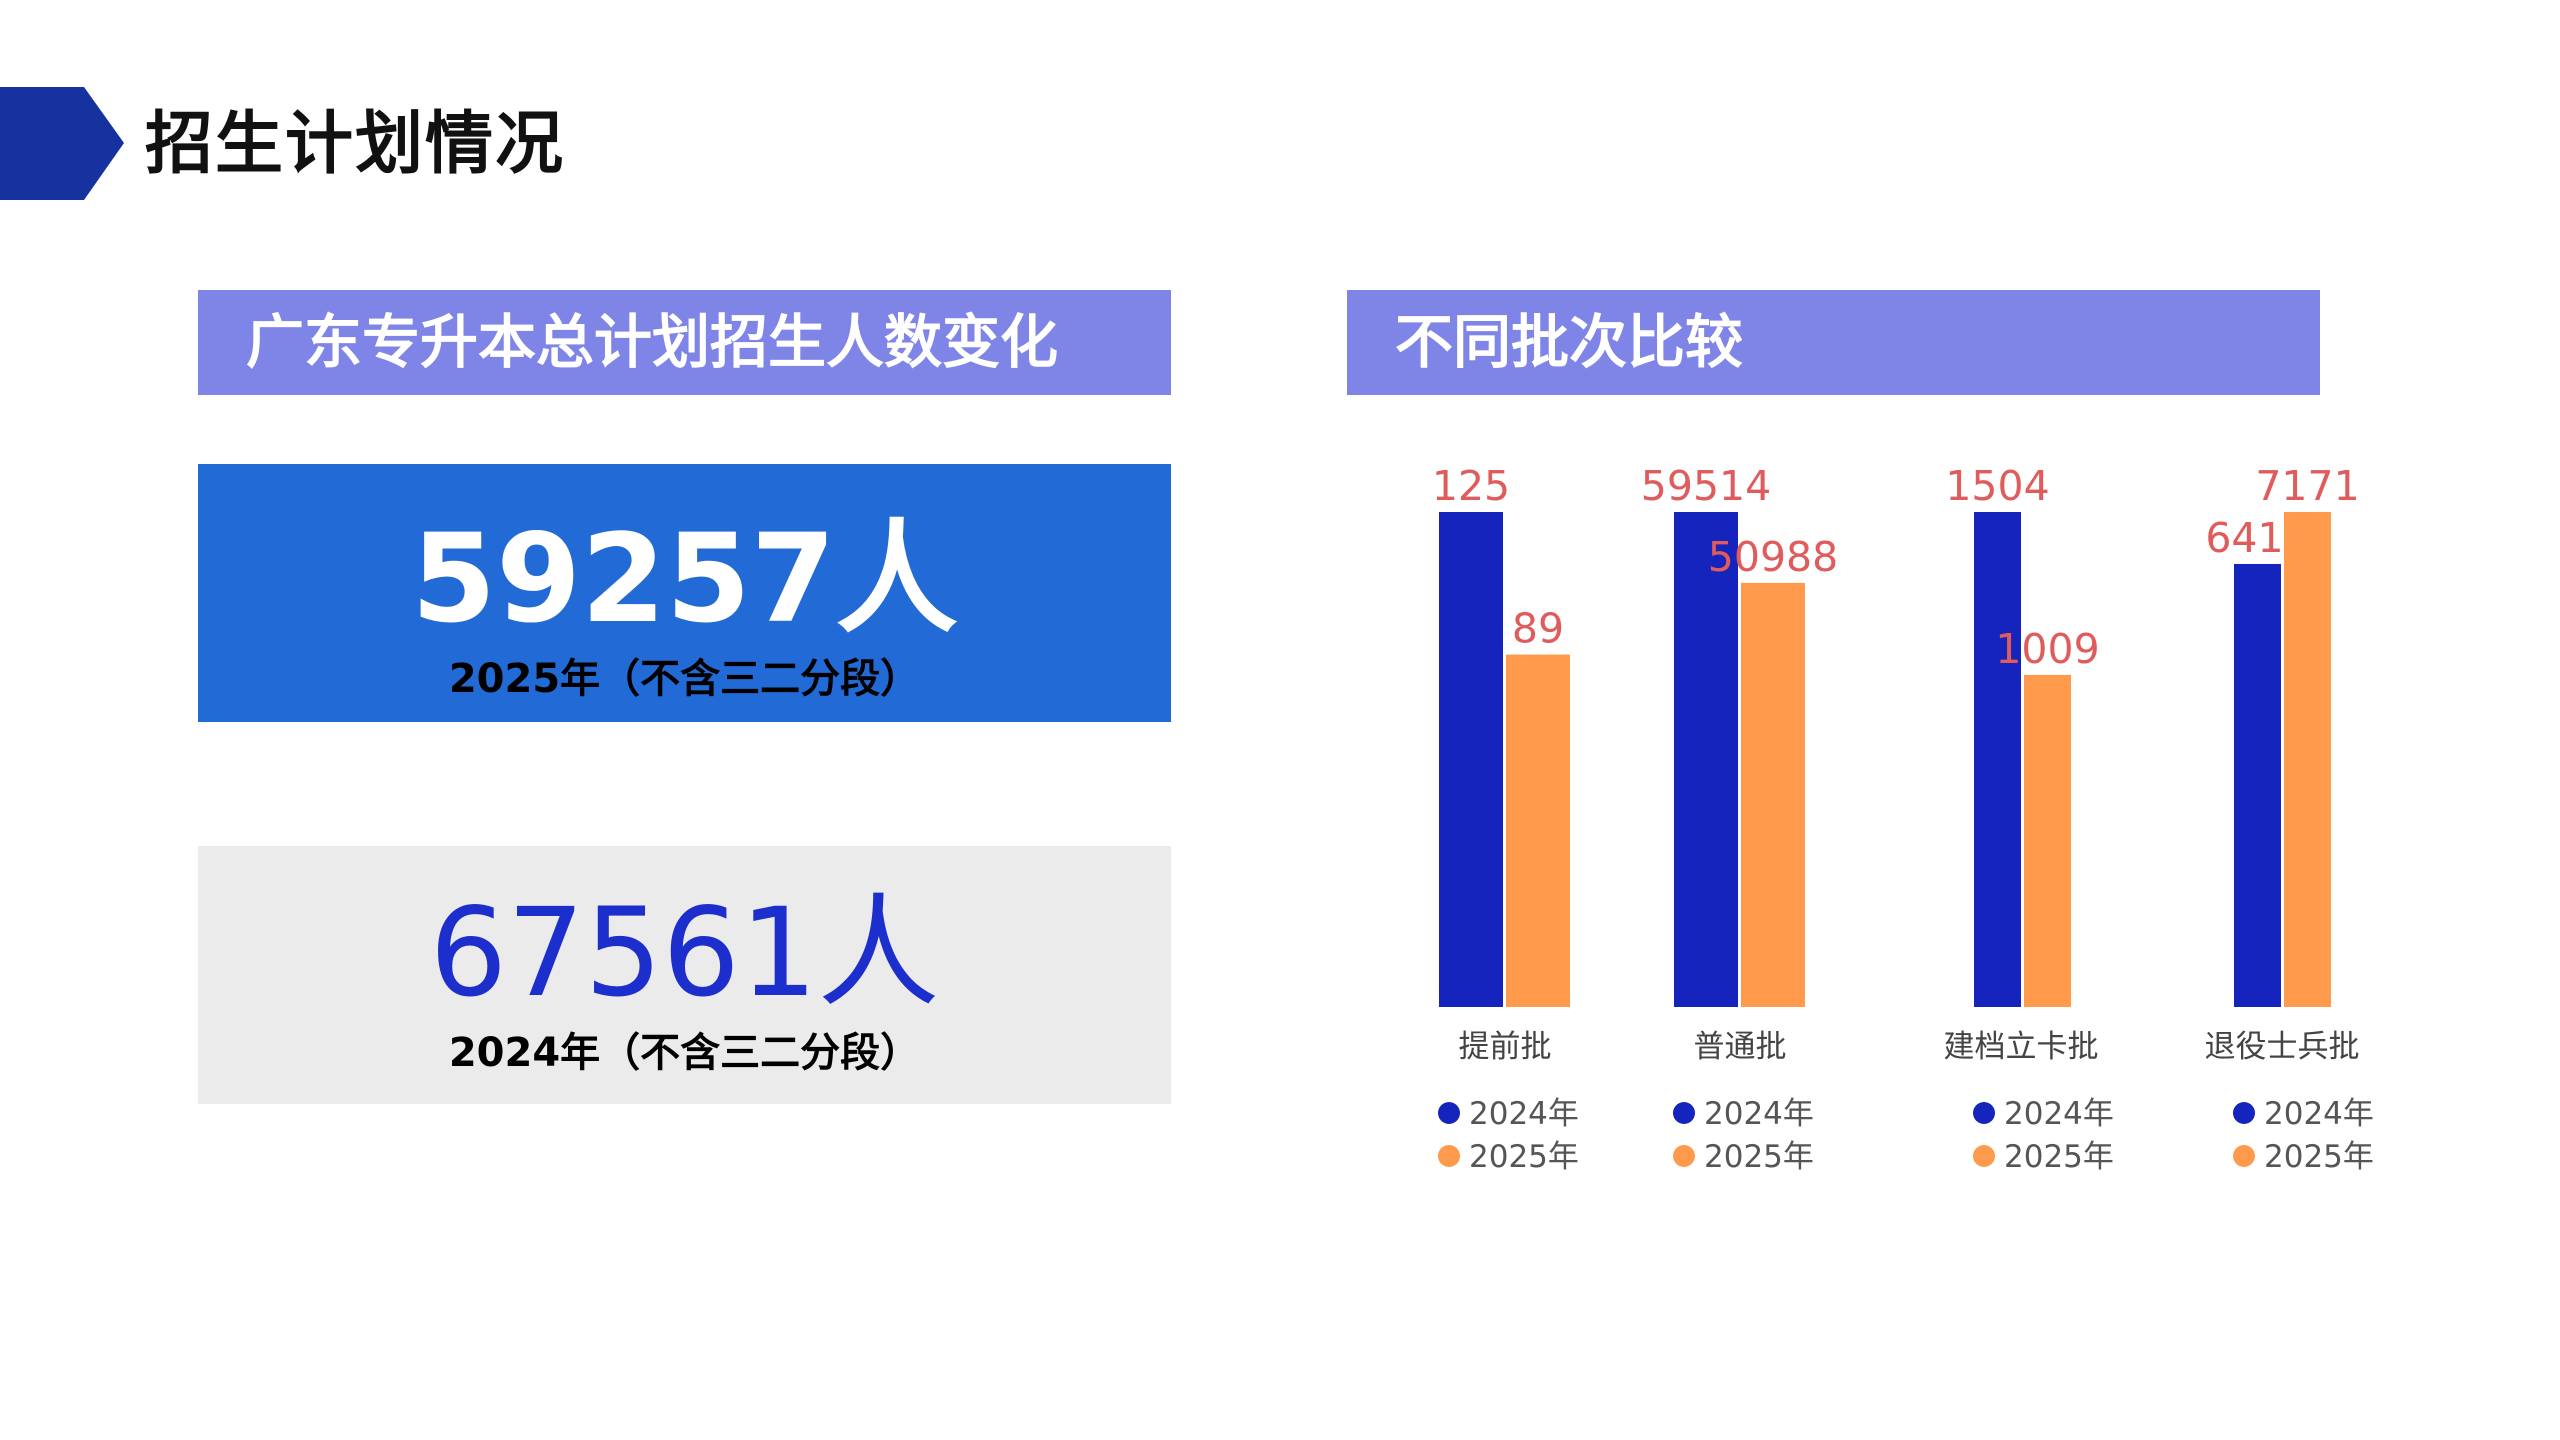  Describe the element at coordinates (1997, 486) in the screenshot. I see `value-label-3-1: 1504` at that location.